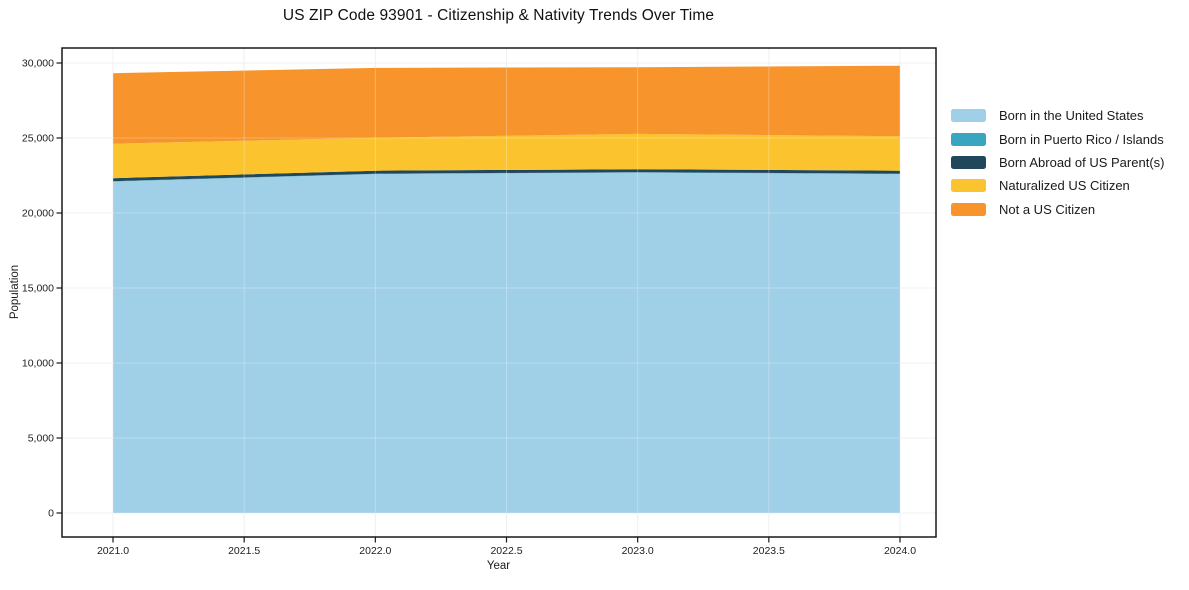 Image resolution: width=1189 pixels, height=590 pixels. I want to click on legend-label: Born in Puerto Rico / Islands, so click(1081, 139).